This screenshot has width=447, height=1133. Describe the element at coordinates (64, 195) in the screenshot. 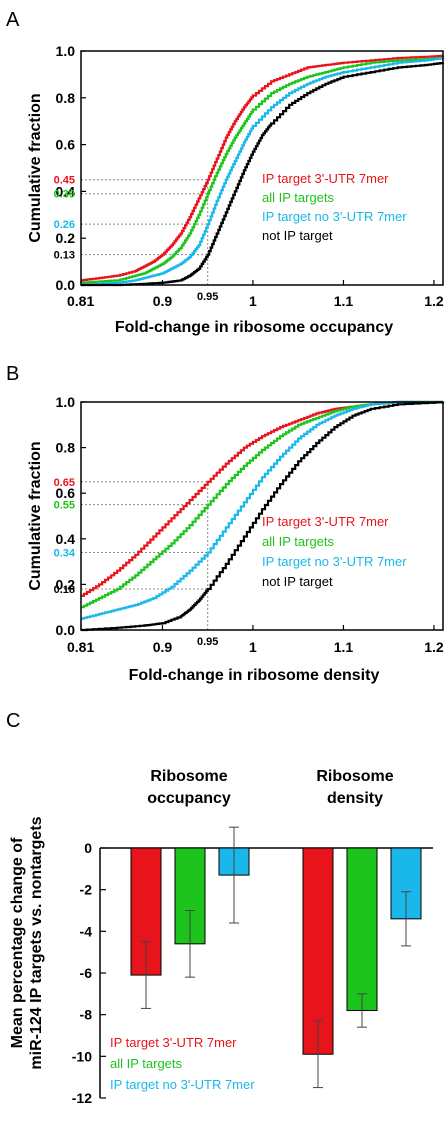

I see `hmark-label: 0.39` at that location.